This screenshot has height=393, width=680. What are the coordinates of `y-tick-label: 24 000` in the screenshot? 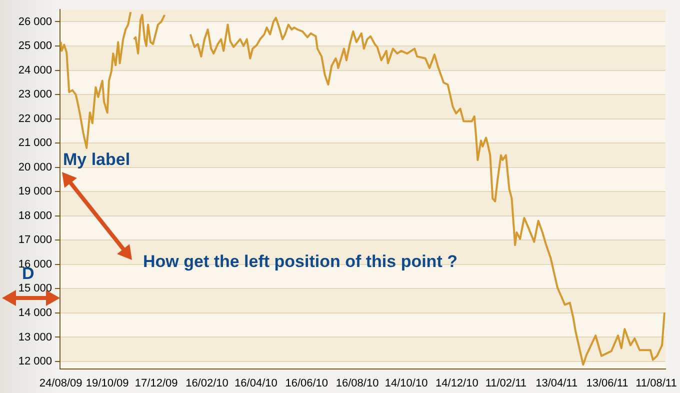 It's located at (35, 70).